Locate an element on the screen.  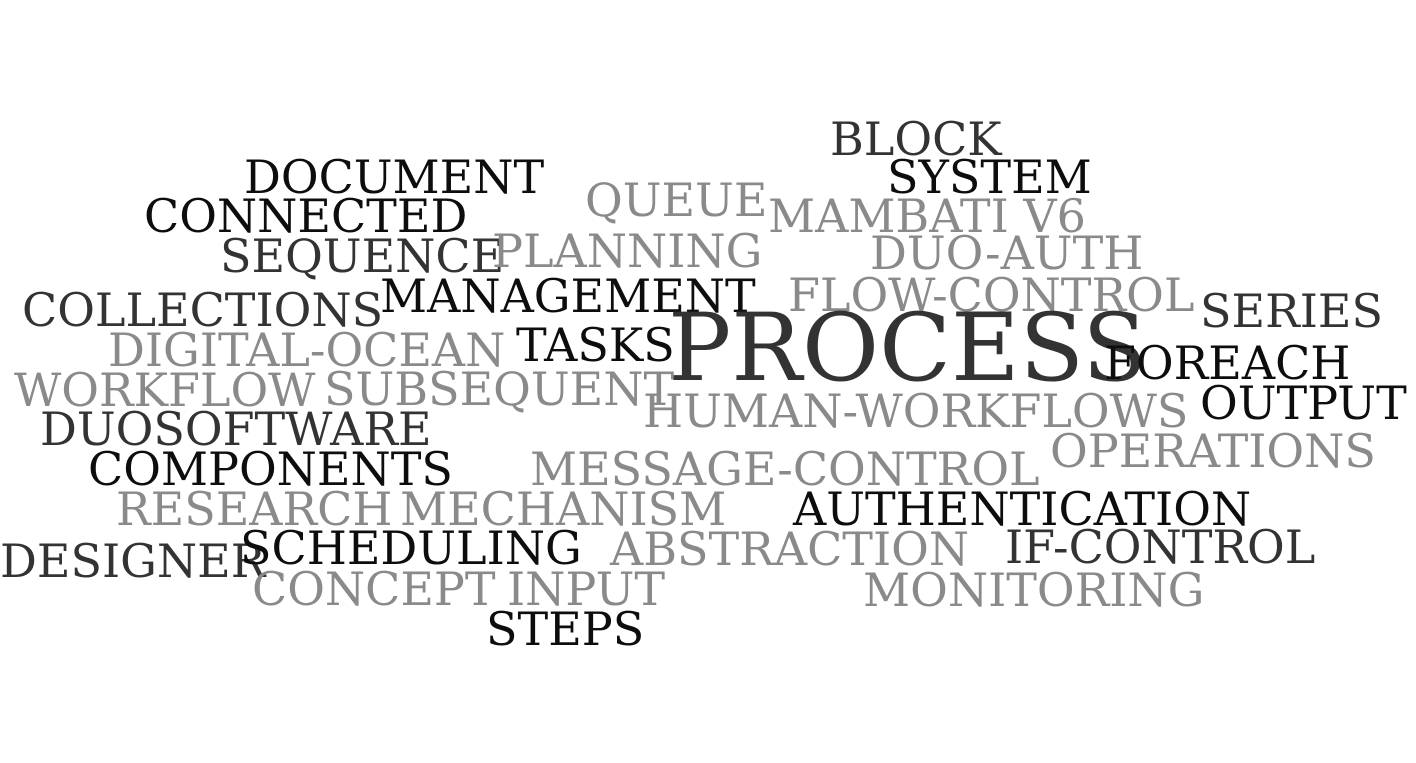
word-scheduling: SCHEDULING is located at coordinates (411, 548).